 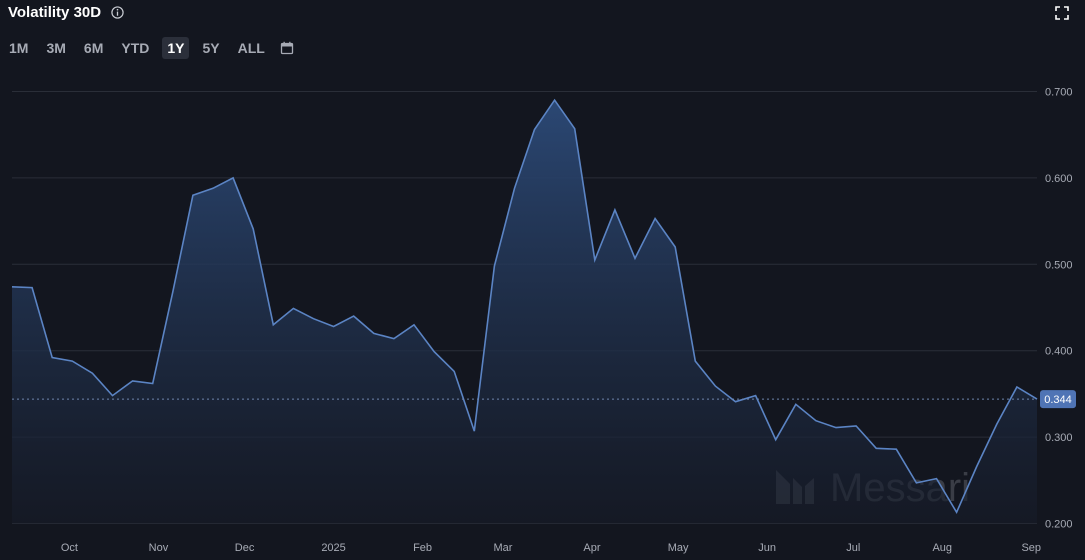 What do you see at coordinates (502, 548) in the screenshot?
I see `x-tick-label: Mar` at bounding box center [502, 548].